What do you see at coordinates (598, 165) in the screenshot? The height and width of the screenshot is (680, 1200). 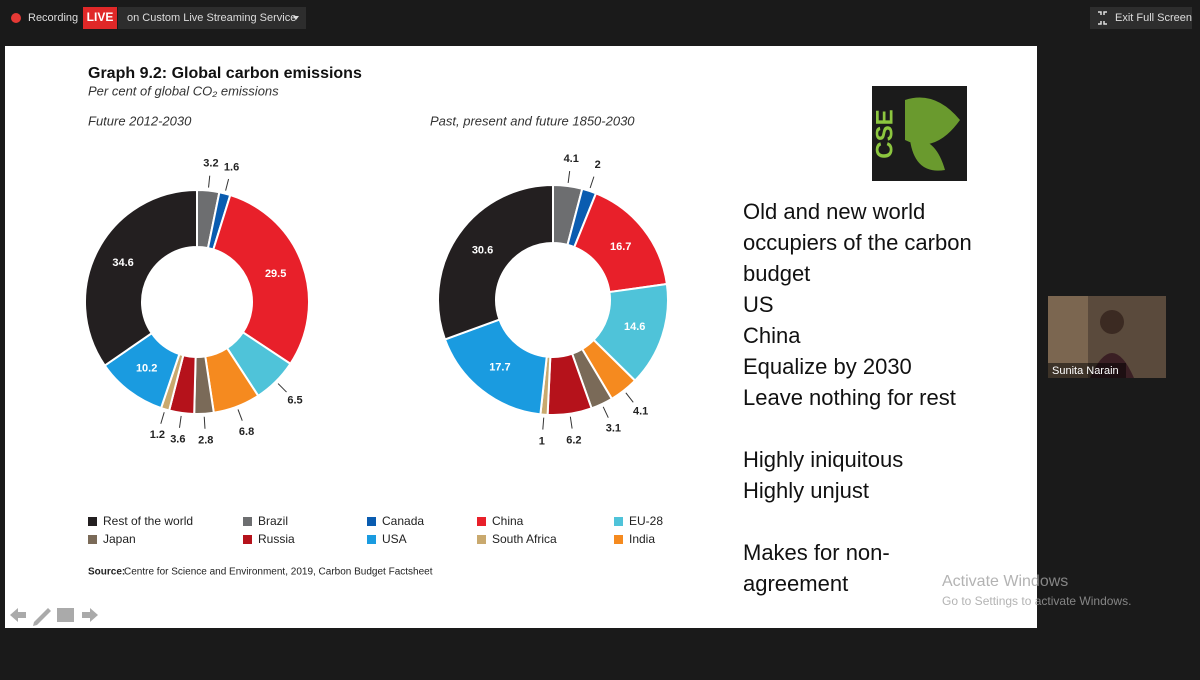 I see `data-label: 2` at bounding box center [598, 165].